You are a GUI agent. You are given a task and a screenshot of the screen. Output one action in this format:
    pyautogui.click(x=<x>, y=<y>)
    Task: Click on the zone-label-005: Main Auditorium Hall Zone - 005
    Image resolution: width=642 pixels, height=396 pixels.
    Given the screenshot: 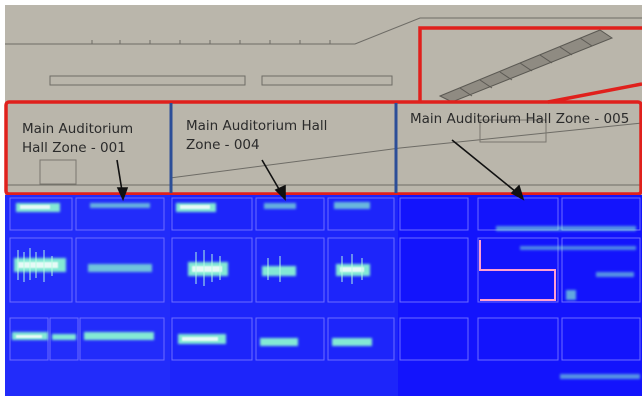 What is the action you would take?
    pyautogui.click(x=520, y=119)
    